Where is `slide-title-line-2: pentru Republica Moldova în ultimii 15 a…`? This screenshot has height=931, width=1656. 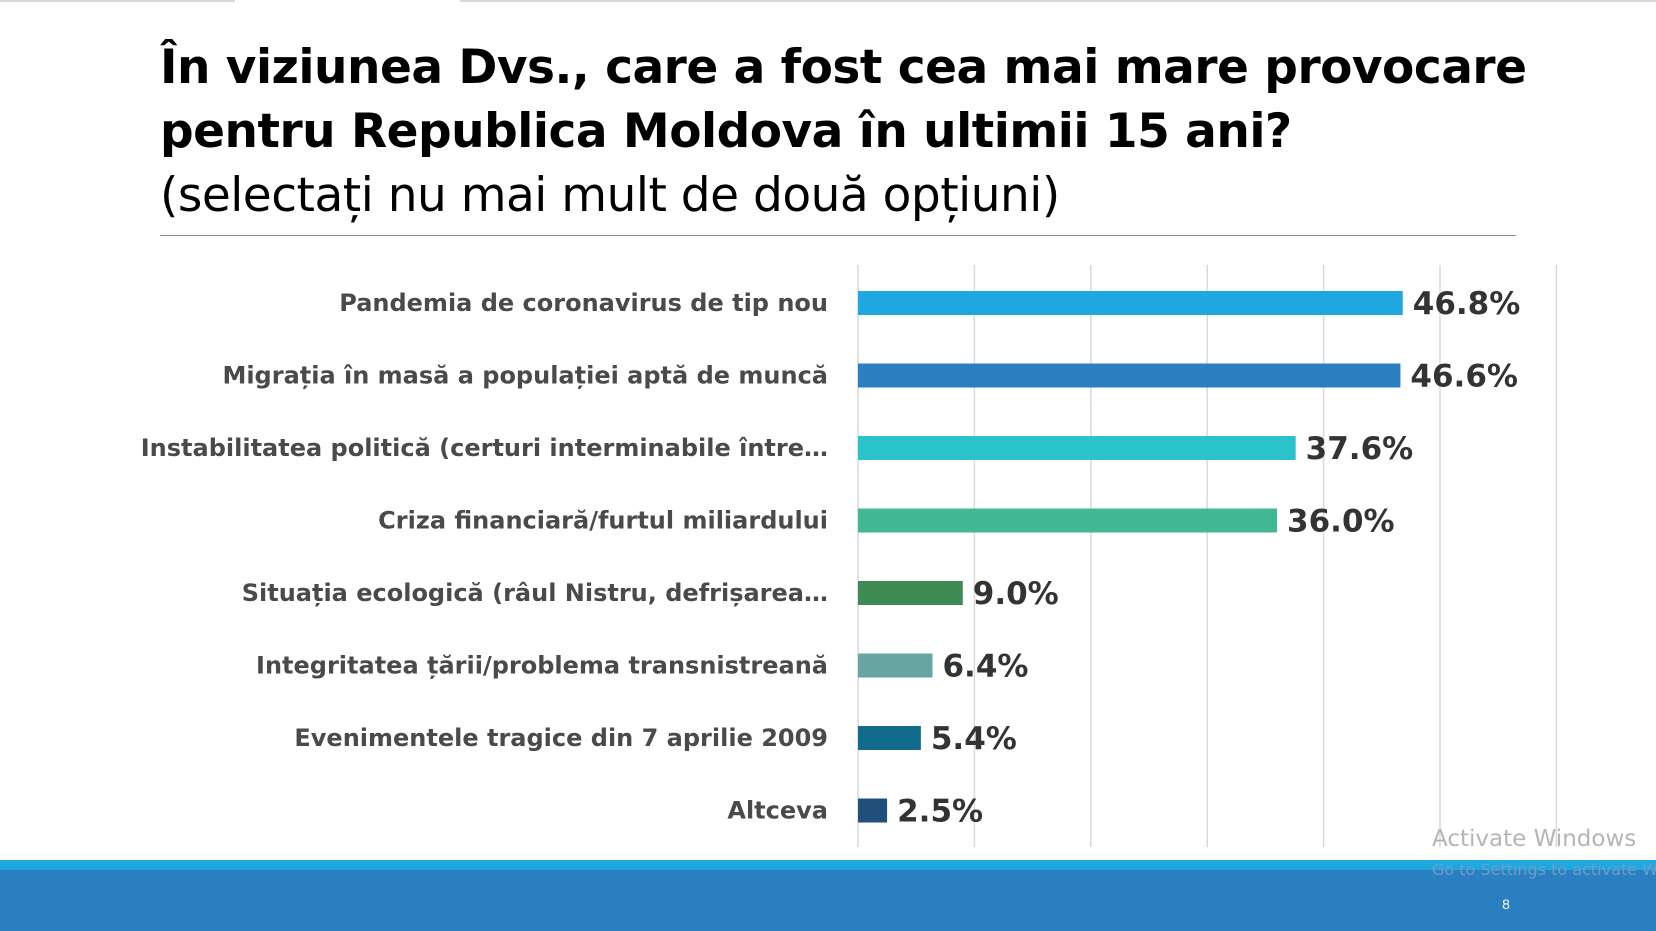 slide-title-line-2: pentru Republica Moldova în ultimii 15 a… is located at coordinates (726, 131).